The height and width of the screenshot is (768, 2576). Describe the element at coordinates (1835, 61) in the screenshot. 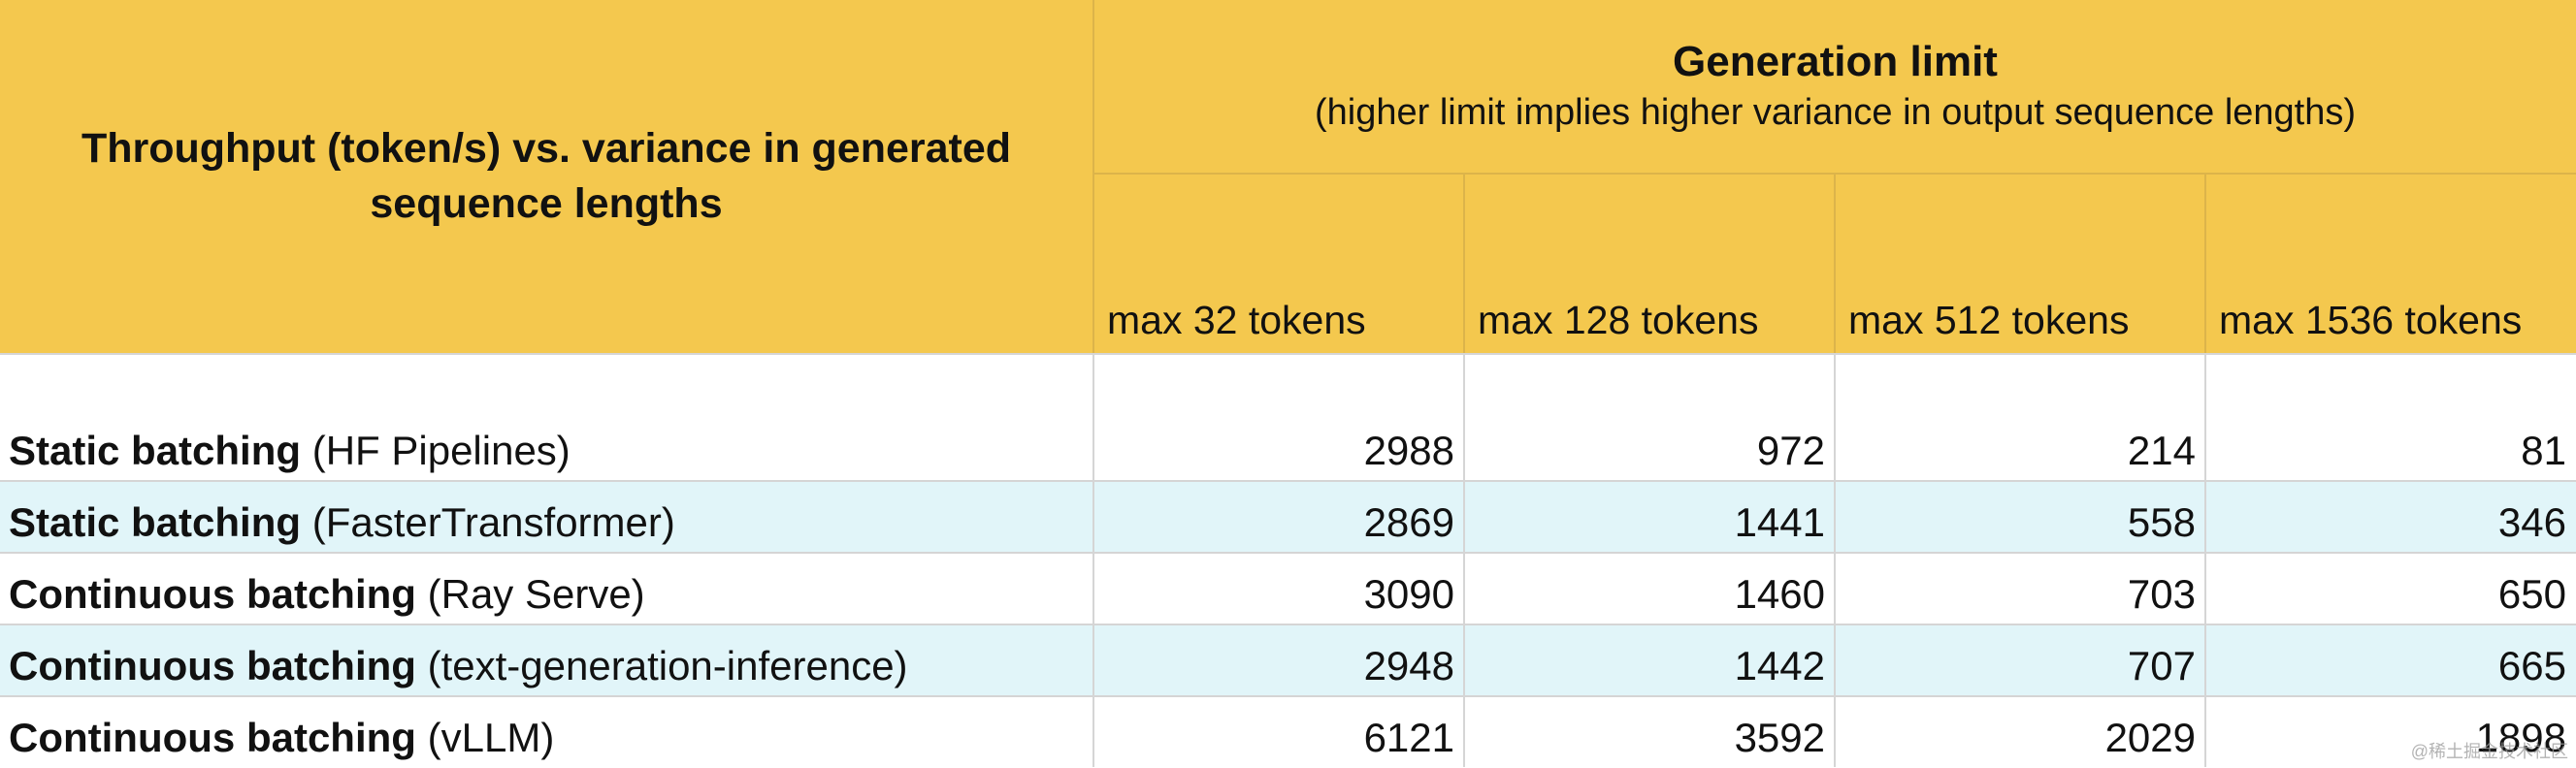

I see `generation-limit-title: Generation limit` at that location.